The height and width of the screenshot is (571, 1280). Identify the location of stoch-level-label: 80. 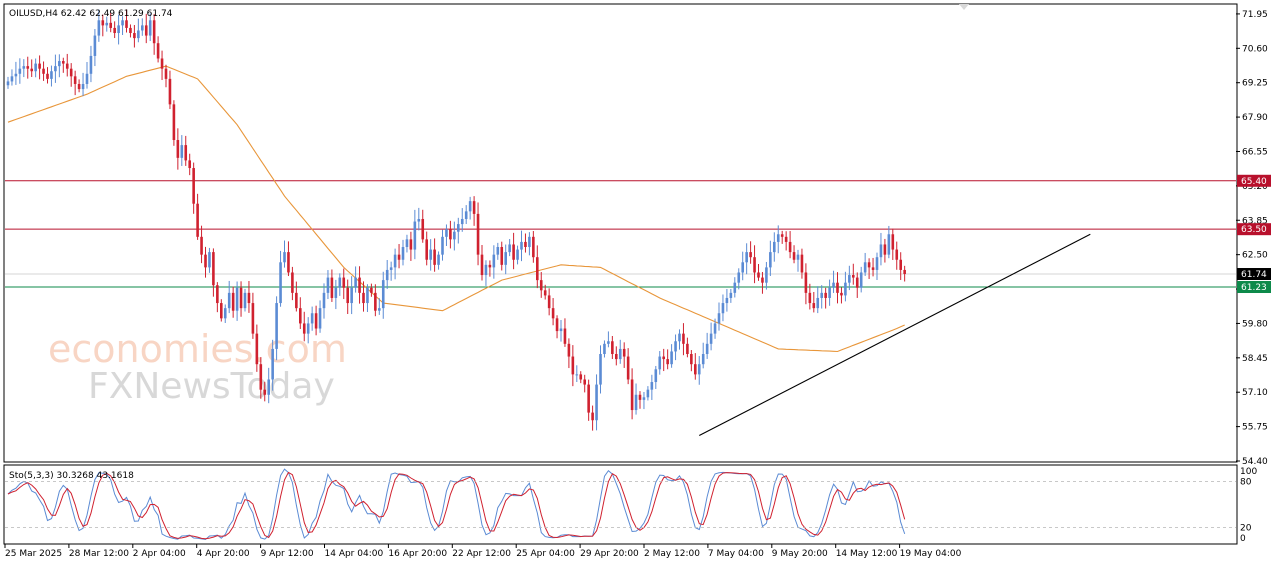
(1246, 482).